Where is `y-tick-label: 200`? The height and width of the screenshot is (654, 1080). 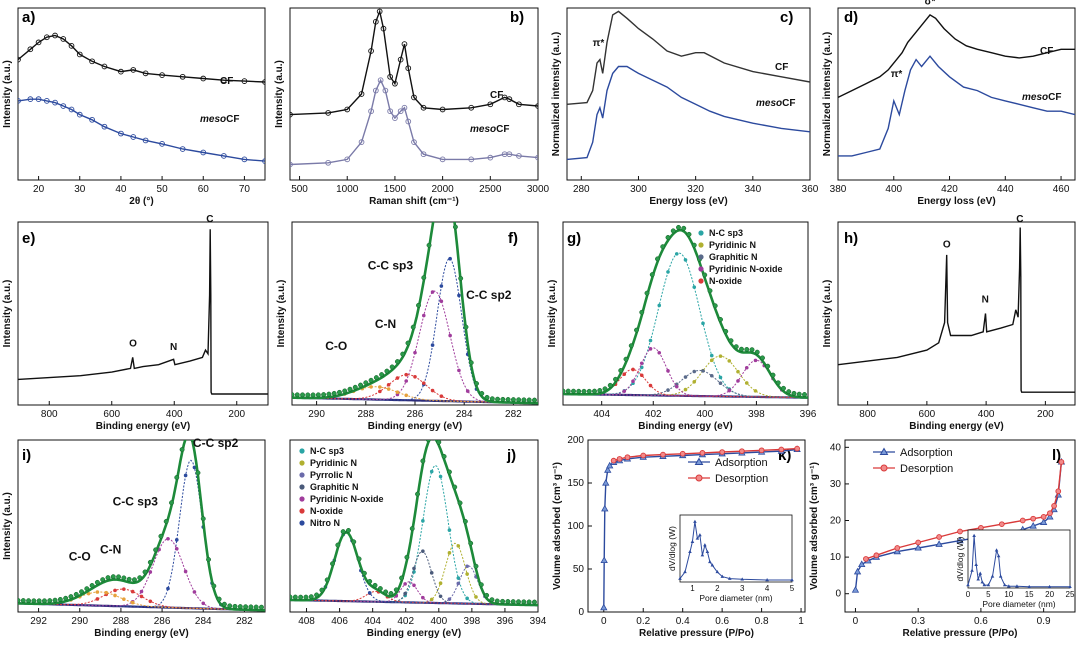 y-tick-label: 200 is located at coordinates (575, 440).